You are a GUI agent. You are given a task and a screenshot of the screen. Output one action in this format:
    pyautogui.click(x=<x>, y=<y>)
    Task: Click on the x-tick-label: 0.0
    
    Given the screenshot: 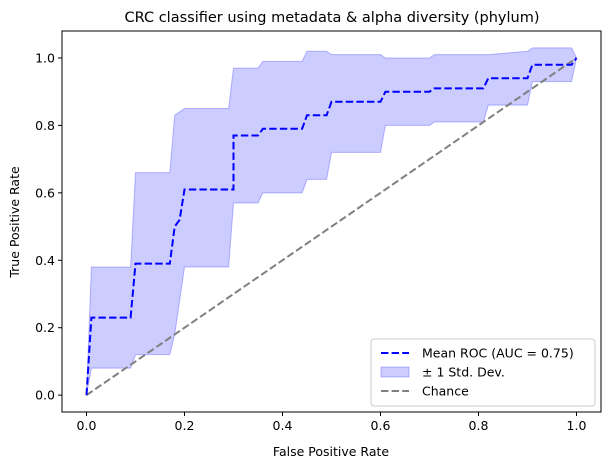 What is the action you would take?
    pyautogui.click(x=87, y=425)
    